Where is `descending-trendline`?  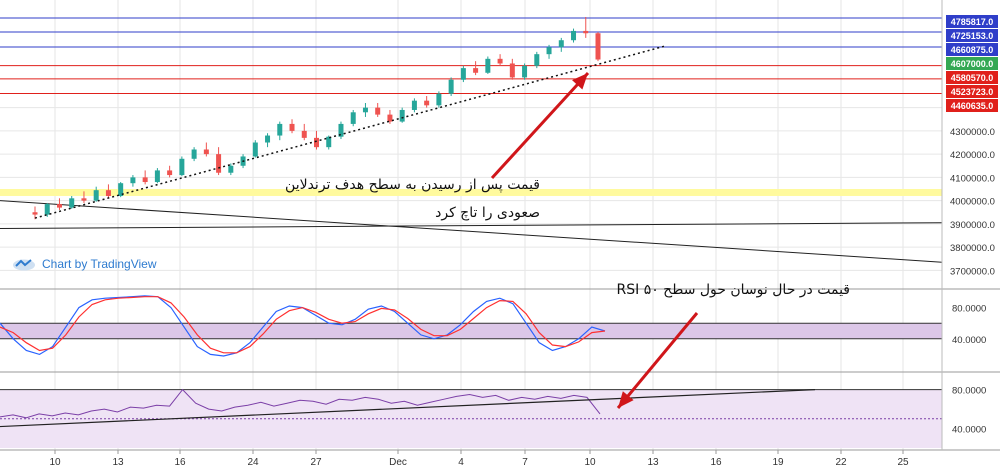 descending-trendline is located at coordinates (471, 231).